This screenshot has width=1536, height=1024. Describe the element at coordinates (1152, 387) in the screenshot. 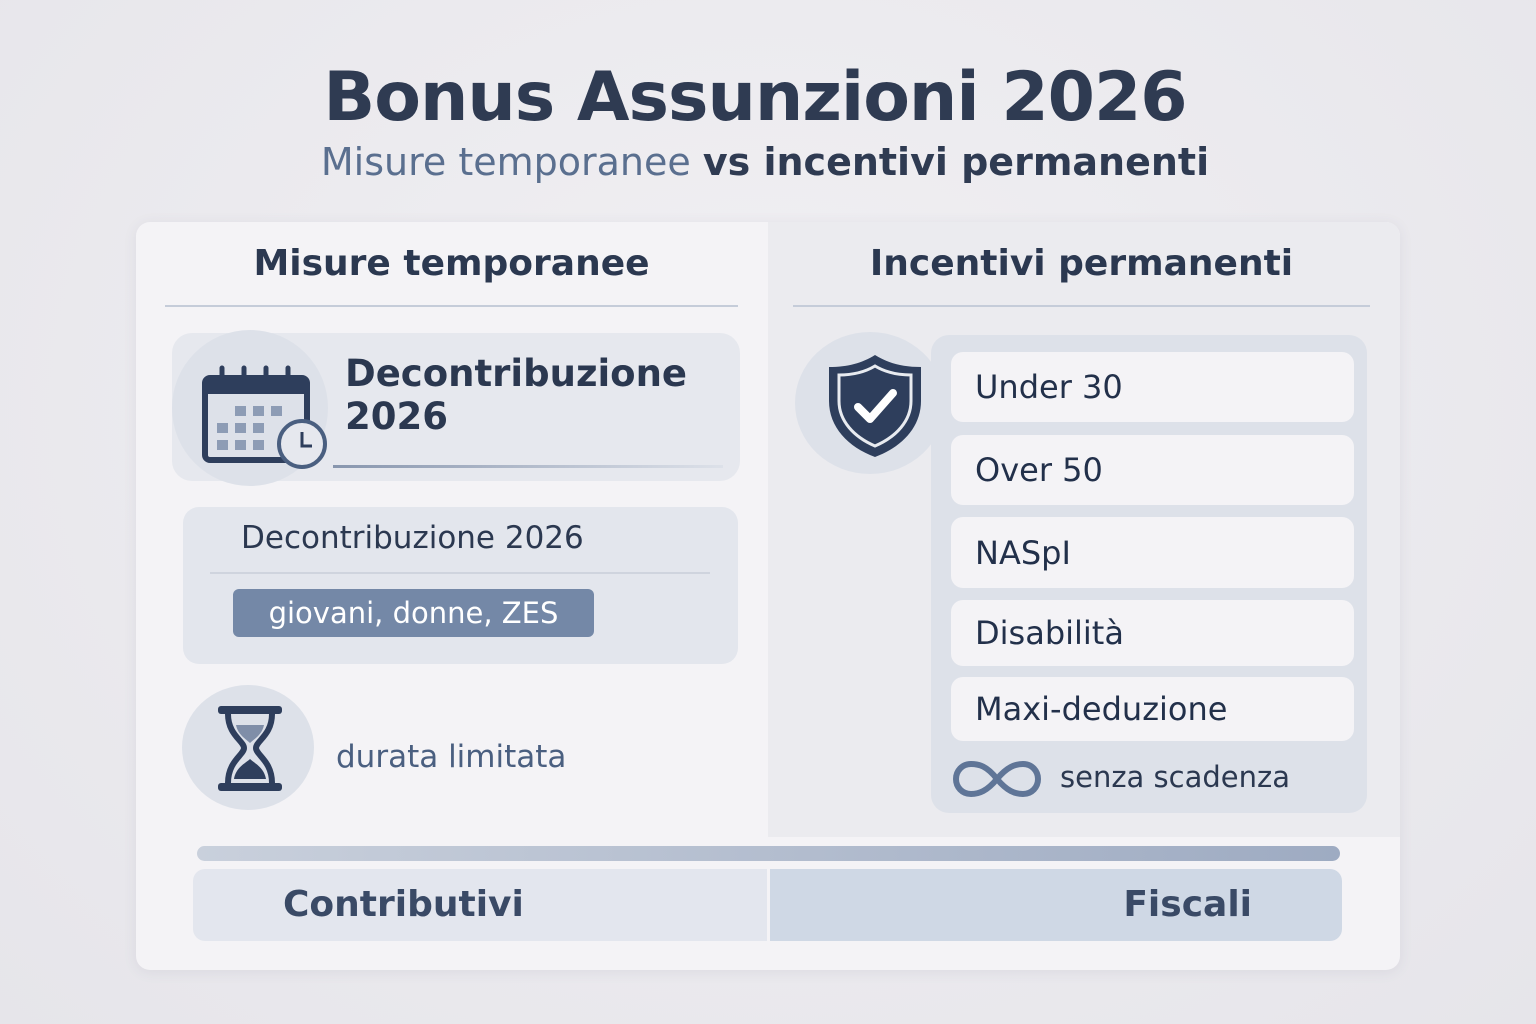

I see `incentive-item-under-30: Under 30` at that location.